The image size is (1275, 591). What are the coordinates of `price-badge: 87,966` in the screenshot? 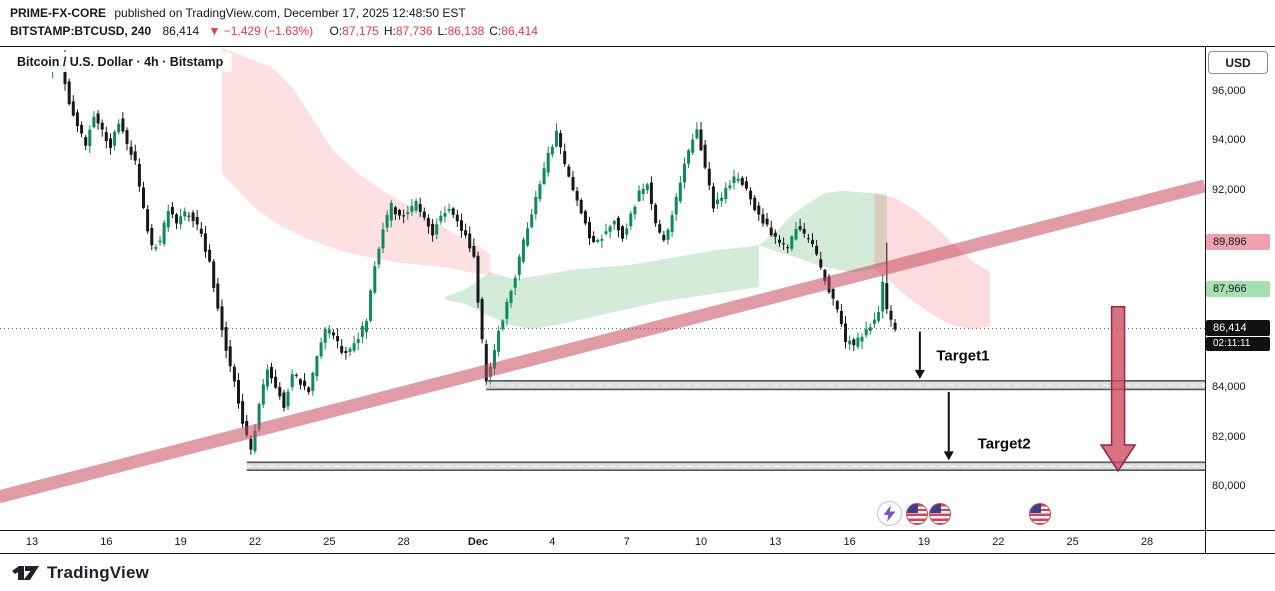 It's located at (1238, 289).